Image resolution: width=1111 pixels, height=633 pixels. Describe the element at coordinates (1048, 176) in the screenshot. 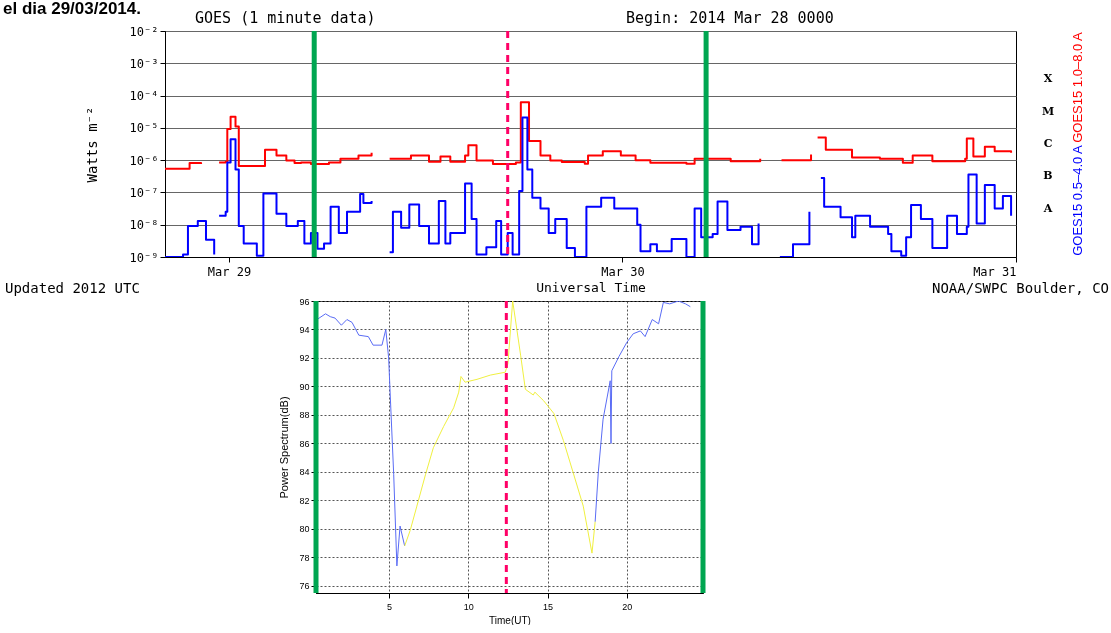

I see `text: B` at that location.